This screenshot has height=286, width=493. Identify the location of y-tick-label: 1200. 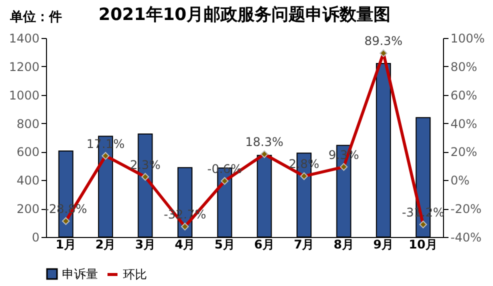
(24, 67).